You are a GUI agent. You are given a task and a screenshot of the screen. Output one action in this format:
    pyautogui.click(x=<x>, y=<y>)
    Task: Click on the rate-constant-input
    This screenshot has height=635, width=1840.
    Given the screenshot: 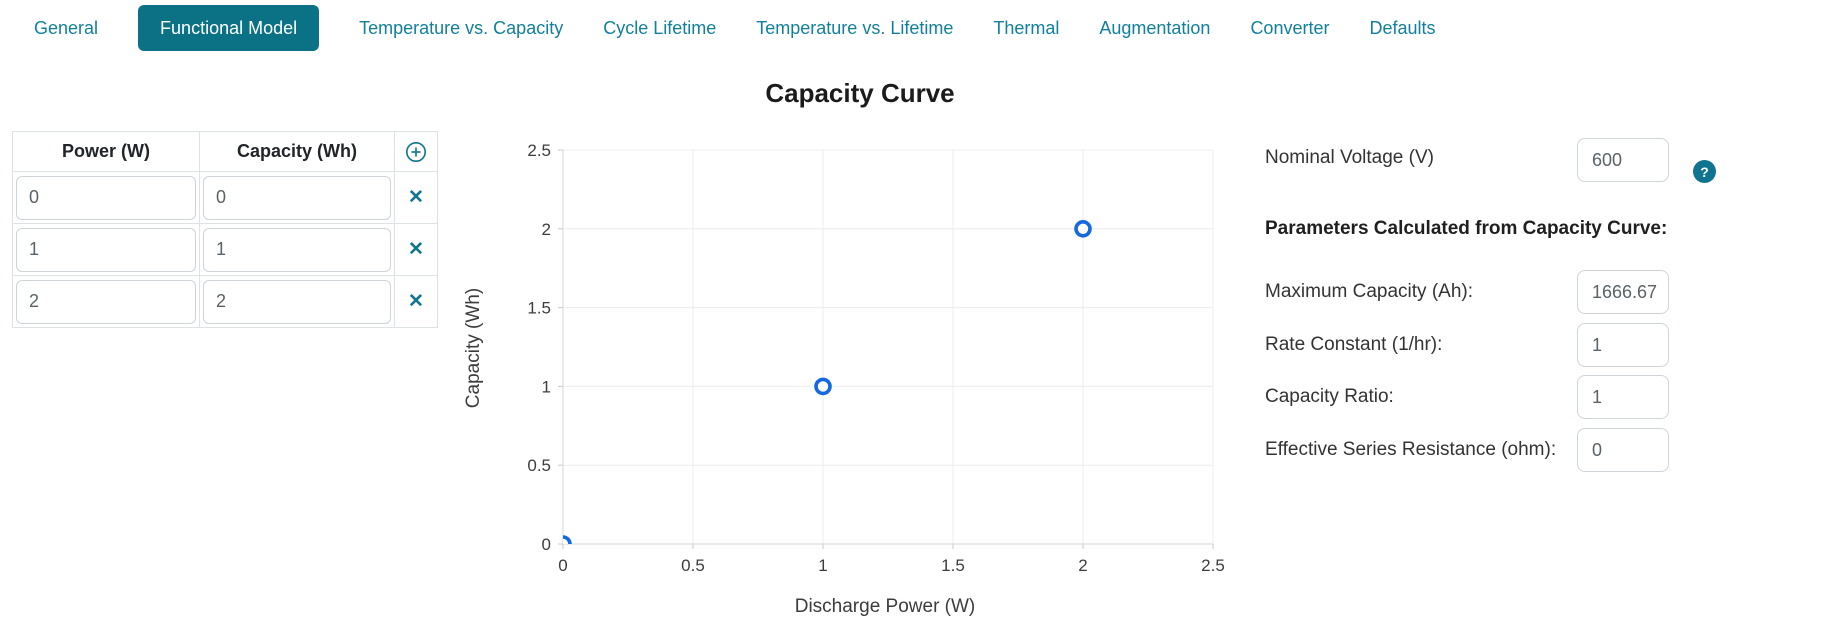 What is the action you would take?
    pyautogui.click(x=1623, y=345)
    